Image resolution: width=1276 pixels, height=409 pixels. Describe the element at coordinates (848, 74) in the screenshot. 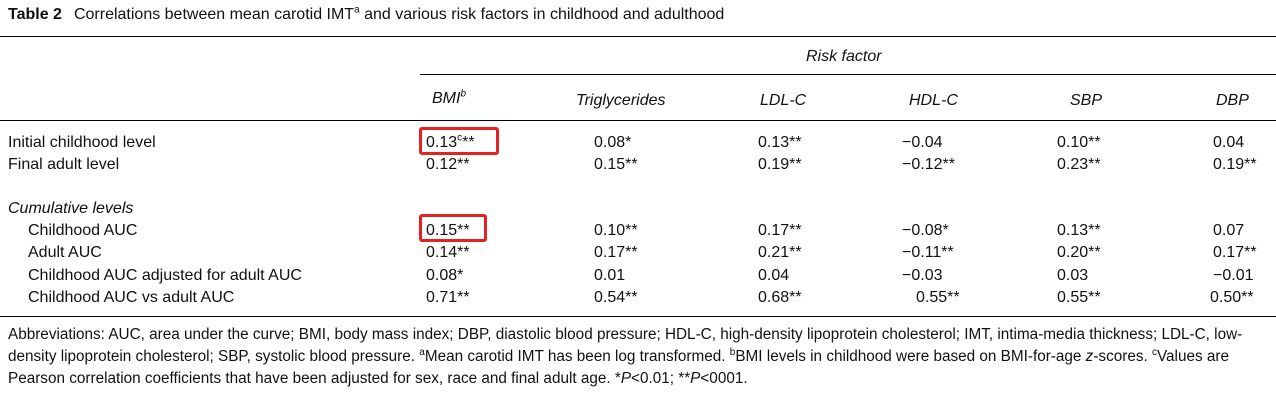

I see `spanner-rule` at that location.